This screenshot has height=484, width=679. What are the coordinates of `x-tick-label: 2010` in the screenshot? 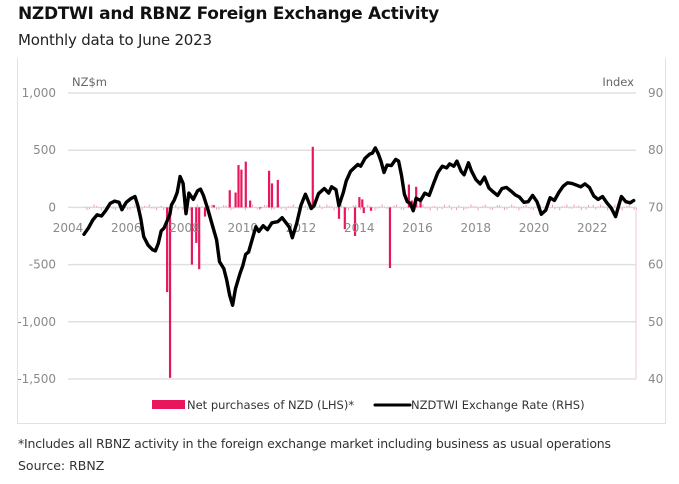 It's located at (242, 228).